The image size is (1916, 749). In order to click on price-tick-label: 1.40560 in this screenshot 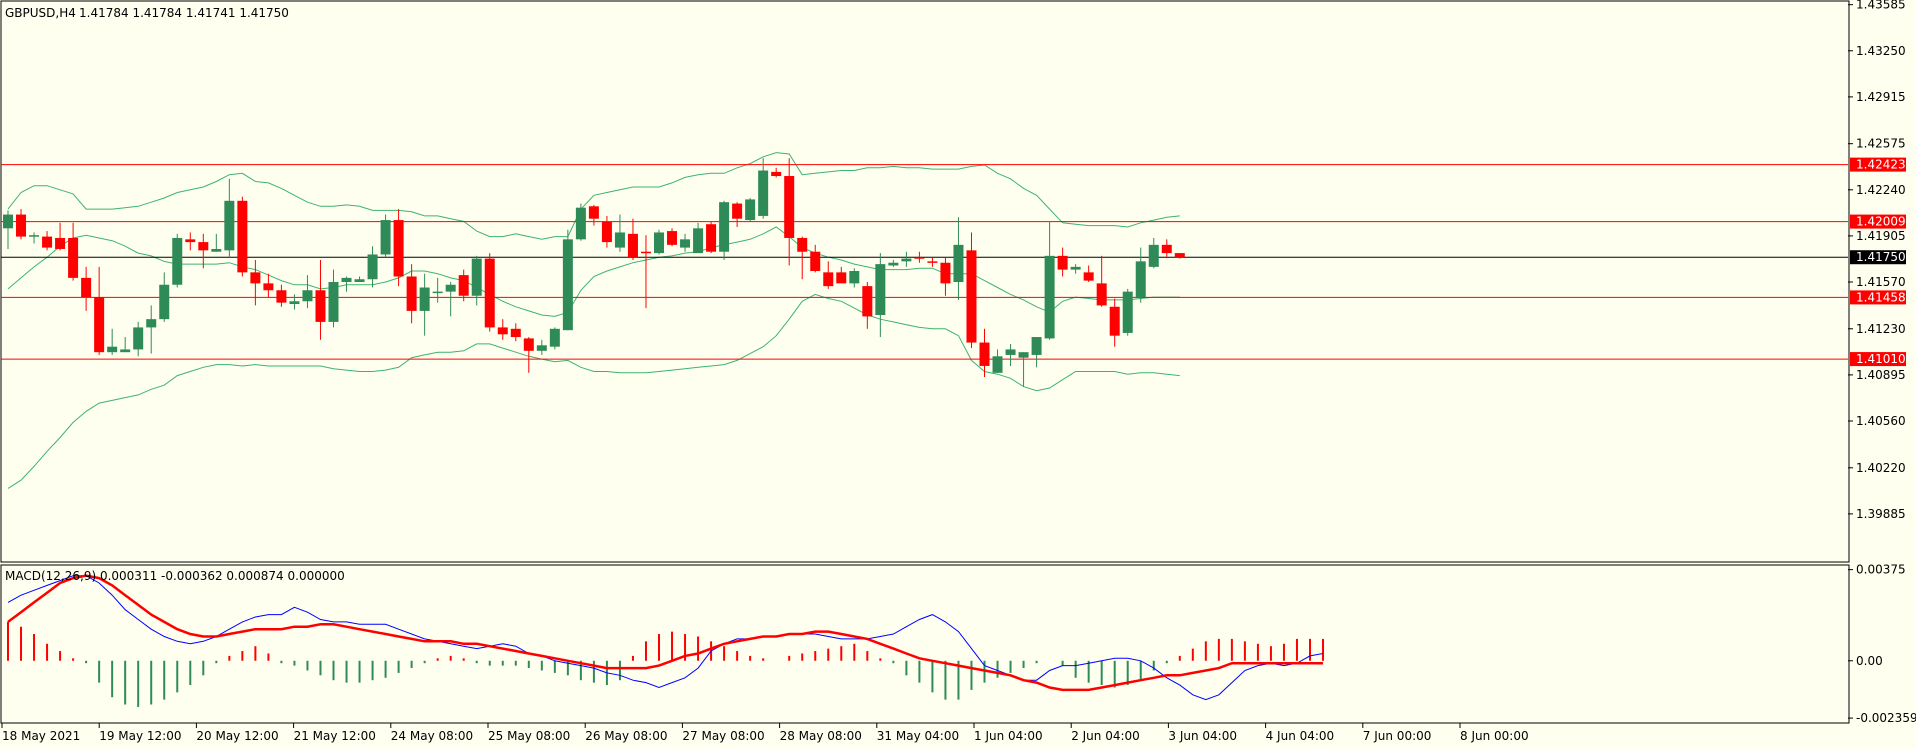, I will do `click(1881, 421)`.